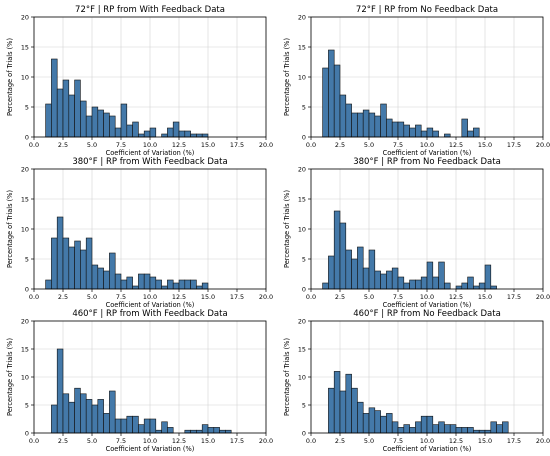 This screenshot has width=550, height=456. I want to click on chart-title: 380°F | RP from No Feedback Data, so click(427, 162).